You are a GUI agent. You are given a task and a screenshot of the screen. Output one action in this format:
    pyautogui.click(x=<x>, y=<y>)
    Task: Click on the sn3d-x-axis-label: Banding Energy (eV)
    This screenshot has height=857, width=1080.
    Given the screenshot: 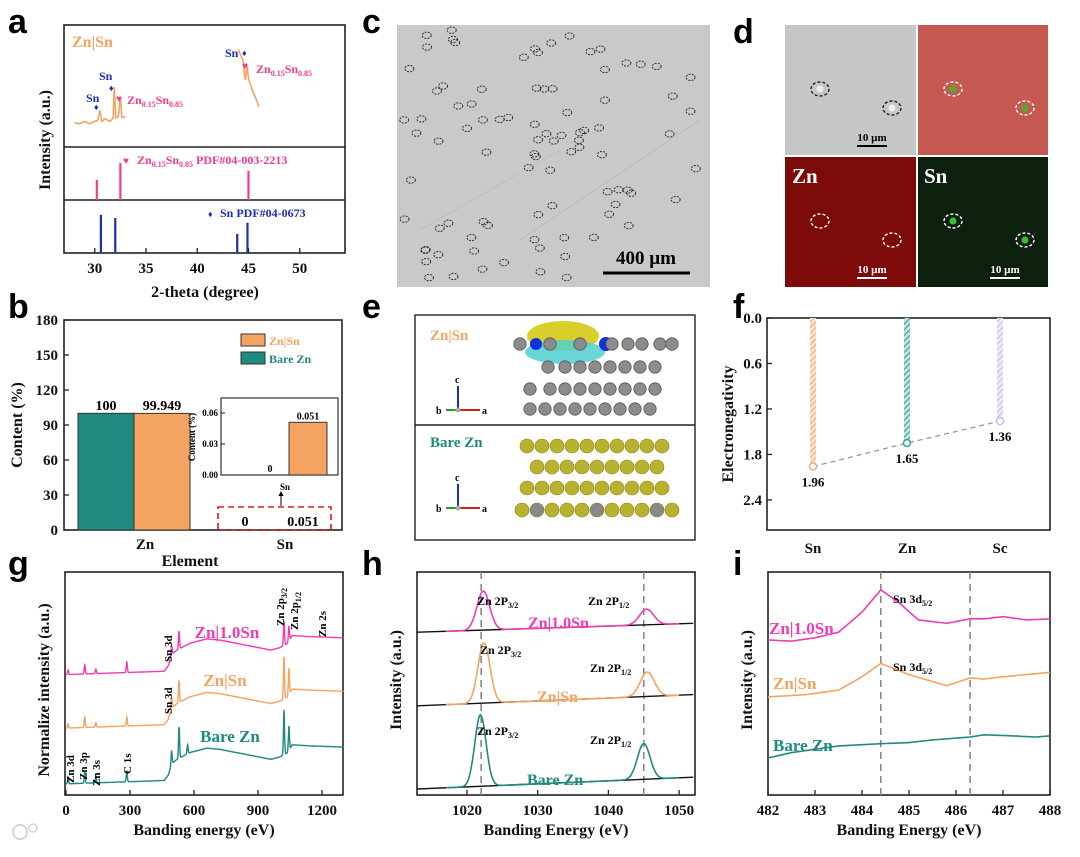 What is the action you would take?
    pyautogui.click(x=909, y=830)
    